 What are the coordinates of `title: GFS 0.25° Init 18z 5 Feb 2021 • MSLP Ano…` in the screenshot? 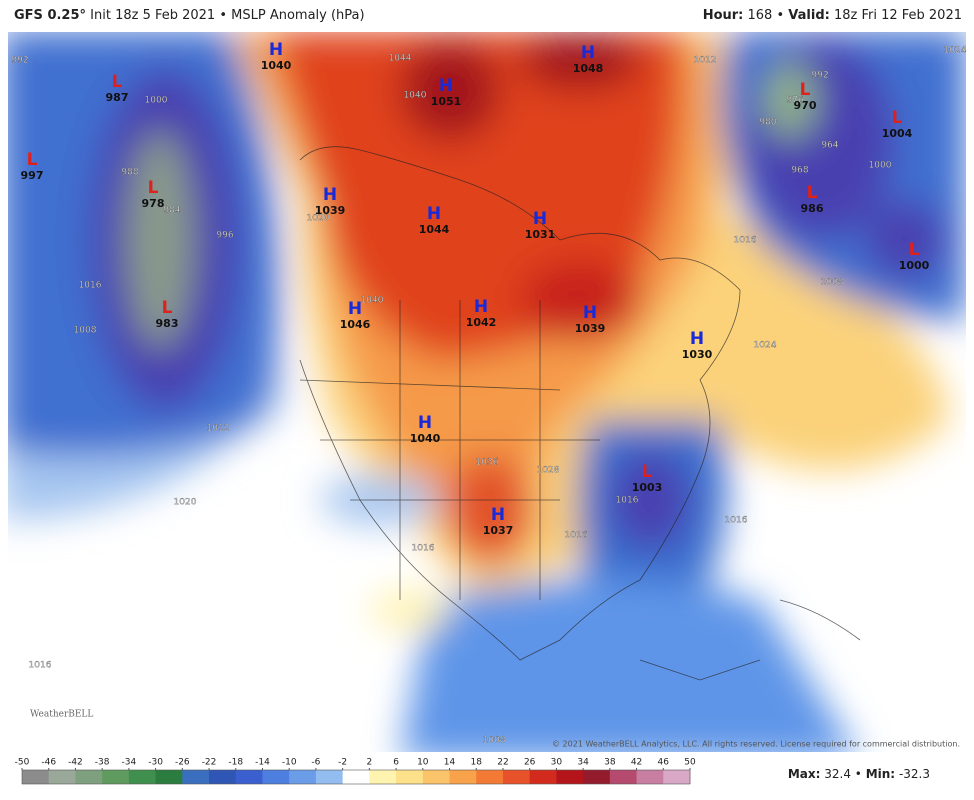 It's located at (189, 15).